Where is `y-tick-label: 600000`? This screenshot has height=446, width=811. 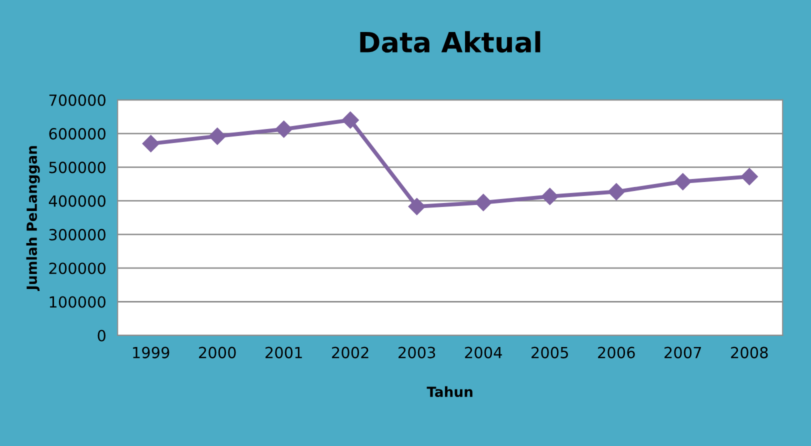
y-tick-label: 600000 is located at coordinates (77, 134).